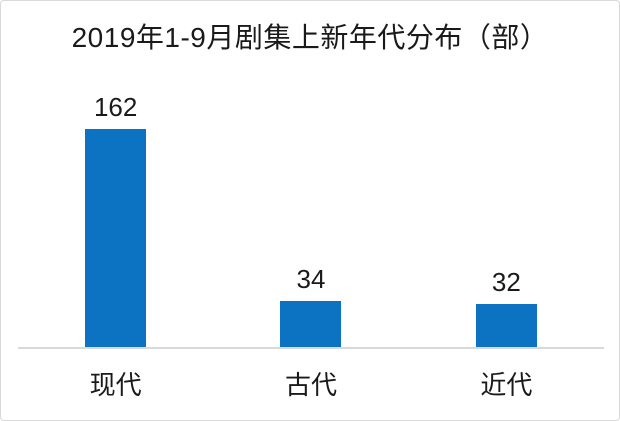 The width and height of the screenshot is (620, 421). Describe the element at coordinates (310, 385) in the screenshot. I see `x-axis-label: 古代` at that location.